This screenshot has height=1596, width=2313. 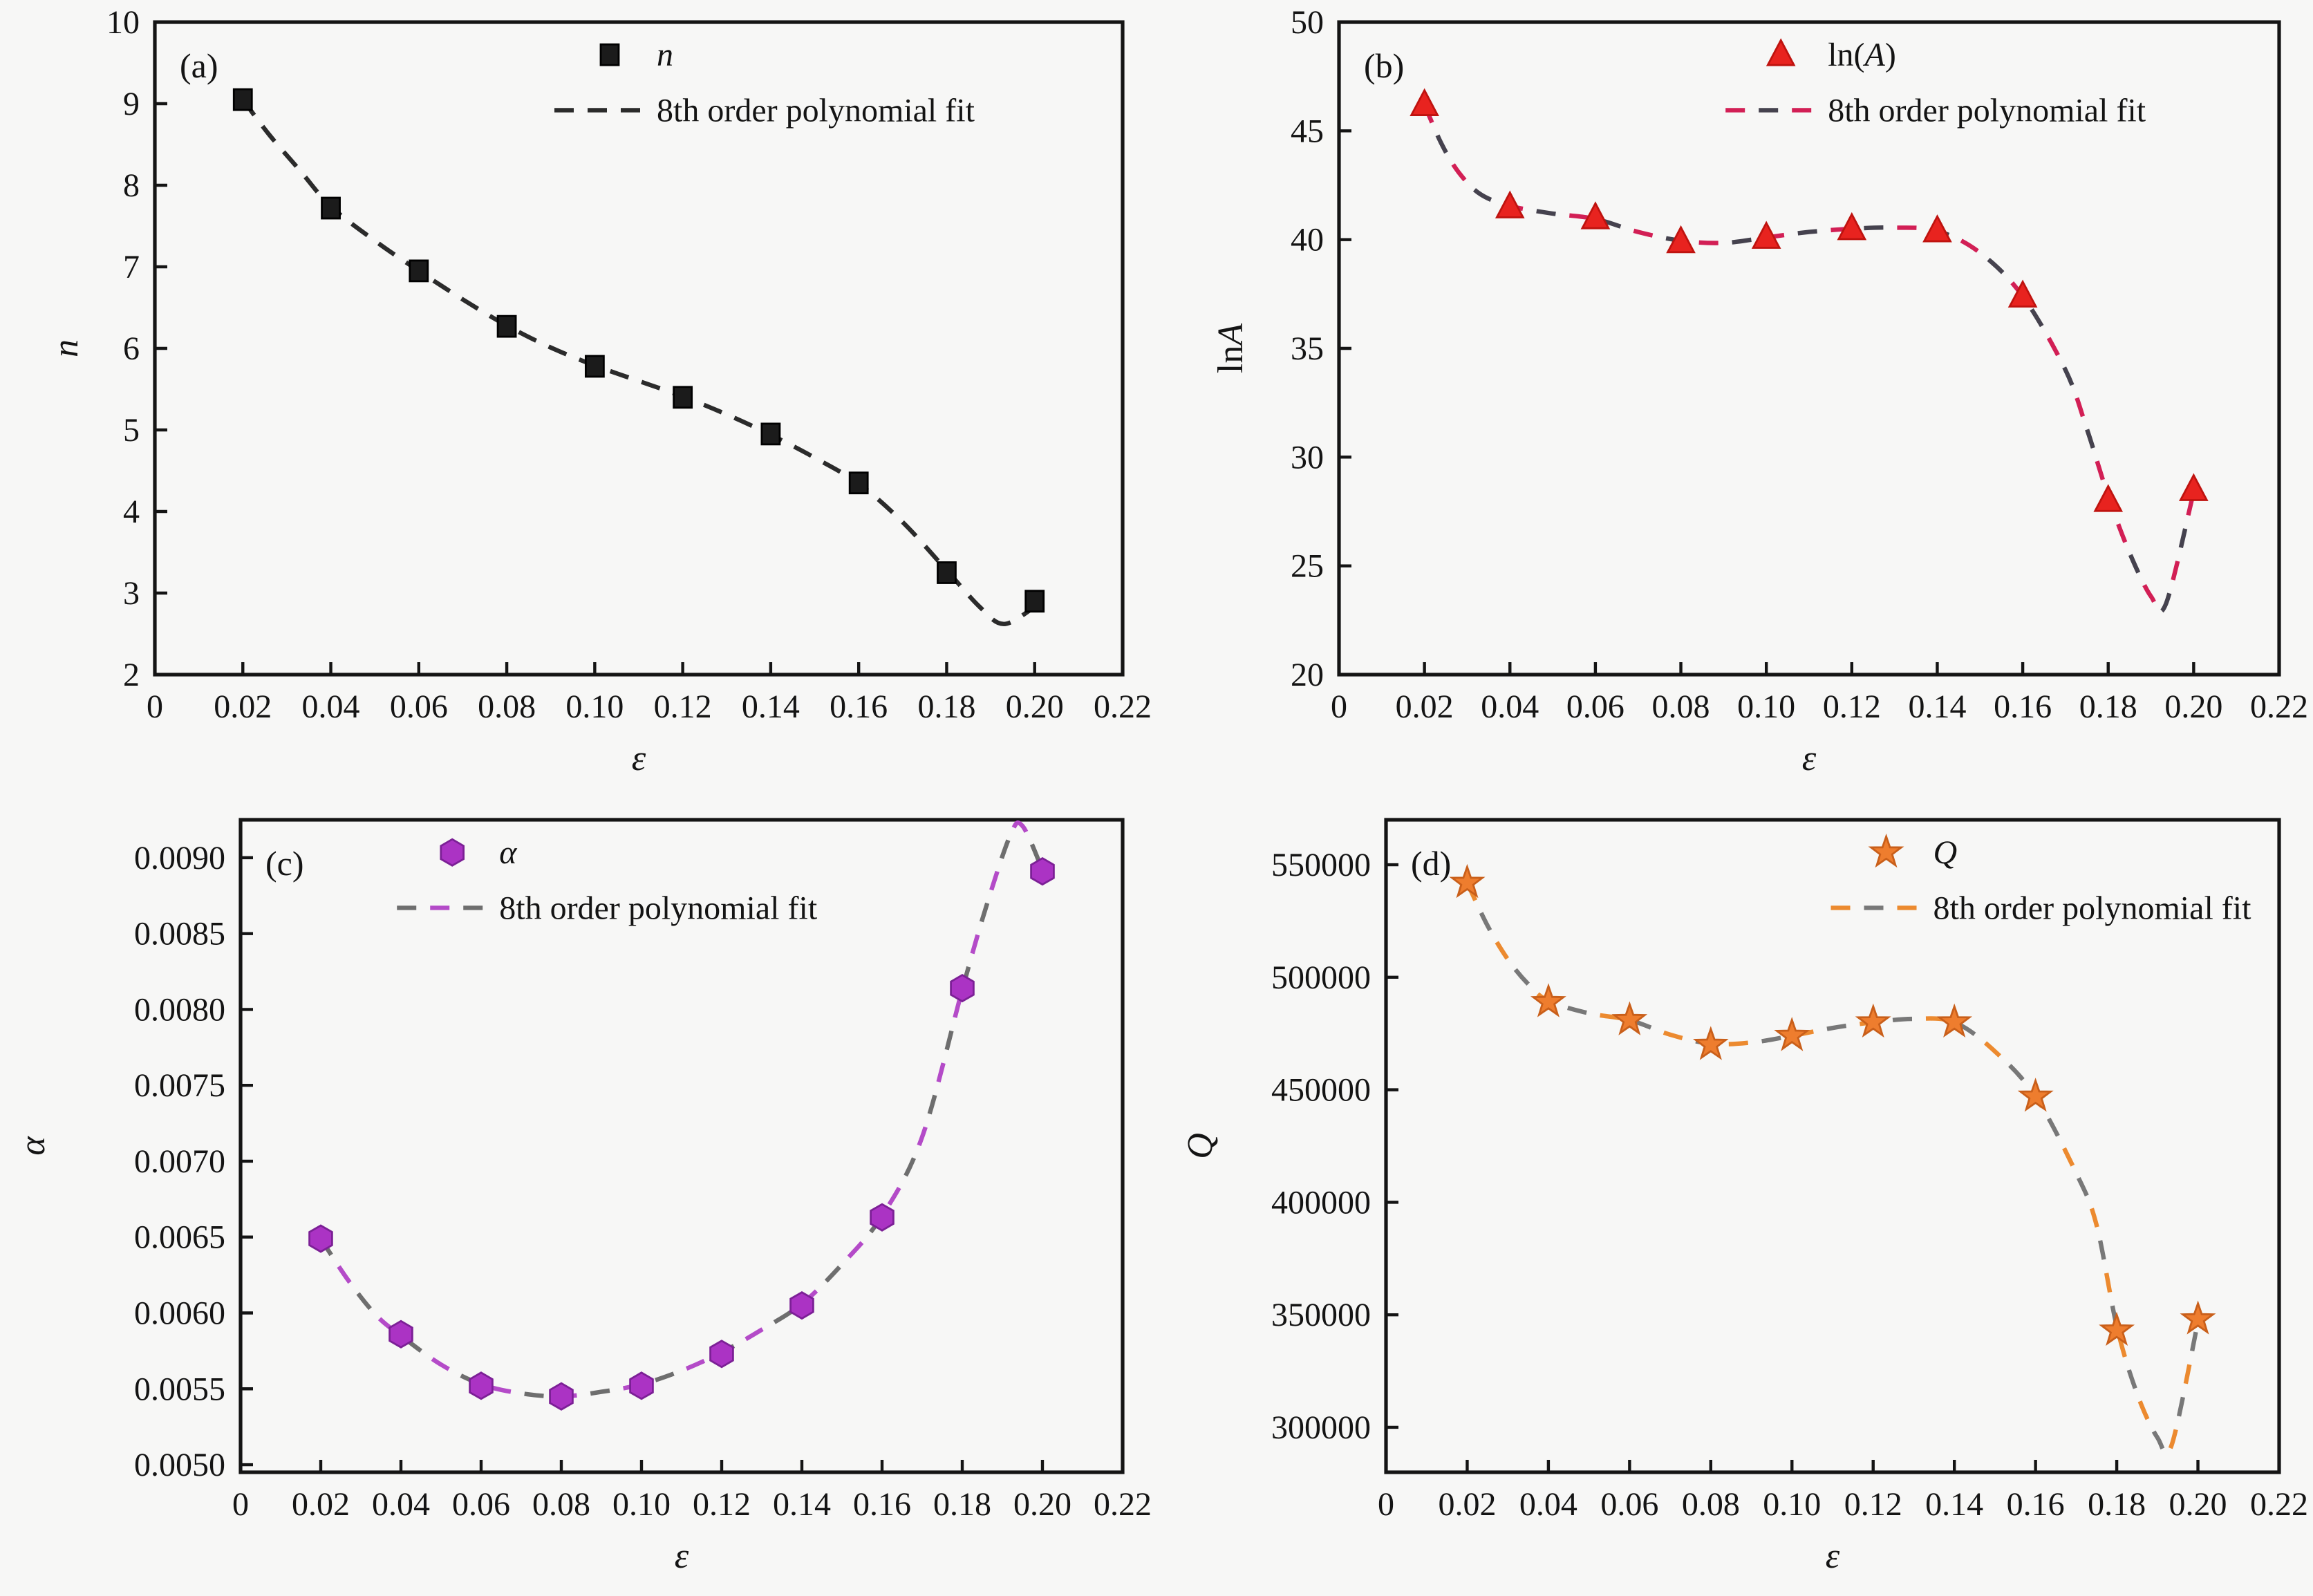 I want to click on y-tick-label: 550000, so click(x=1321, y=865).